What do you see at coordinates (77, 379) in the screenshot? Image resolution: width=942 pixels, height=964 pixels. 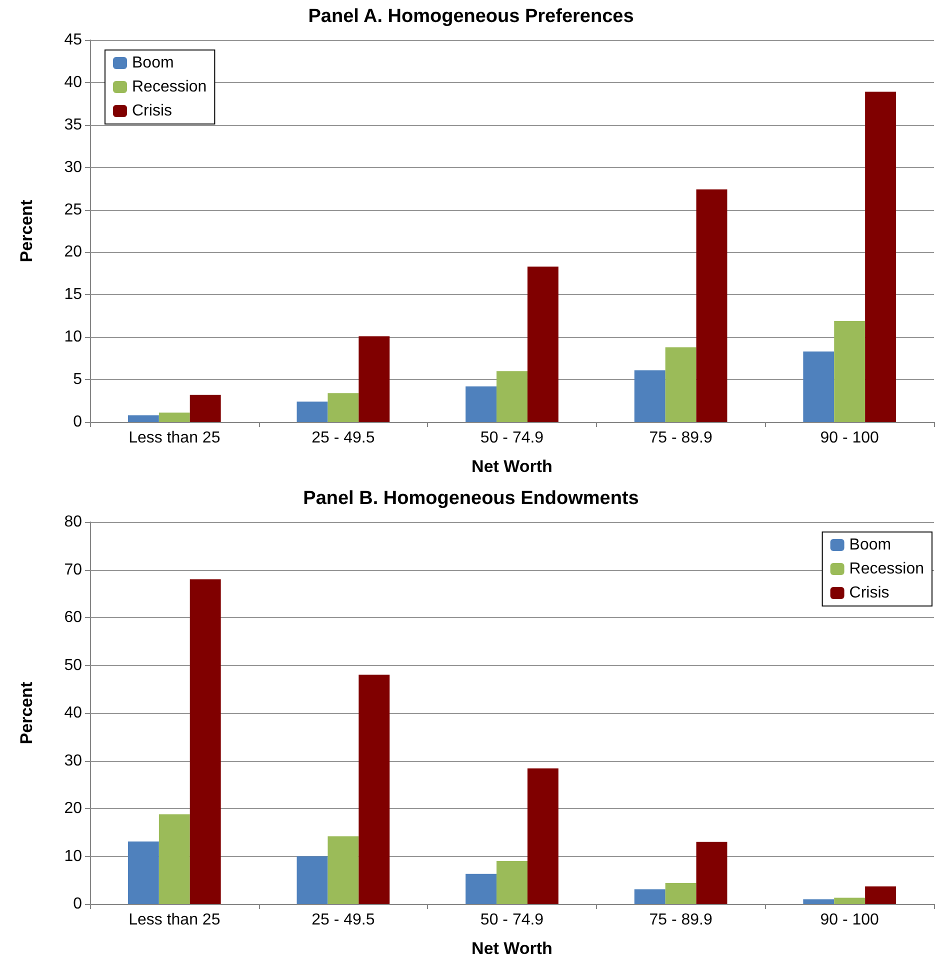 I see `y-tick-label: 5` at bounding box center [77, 379].